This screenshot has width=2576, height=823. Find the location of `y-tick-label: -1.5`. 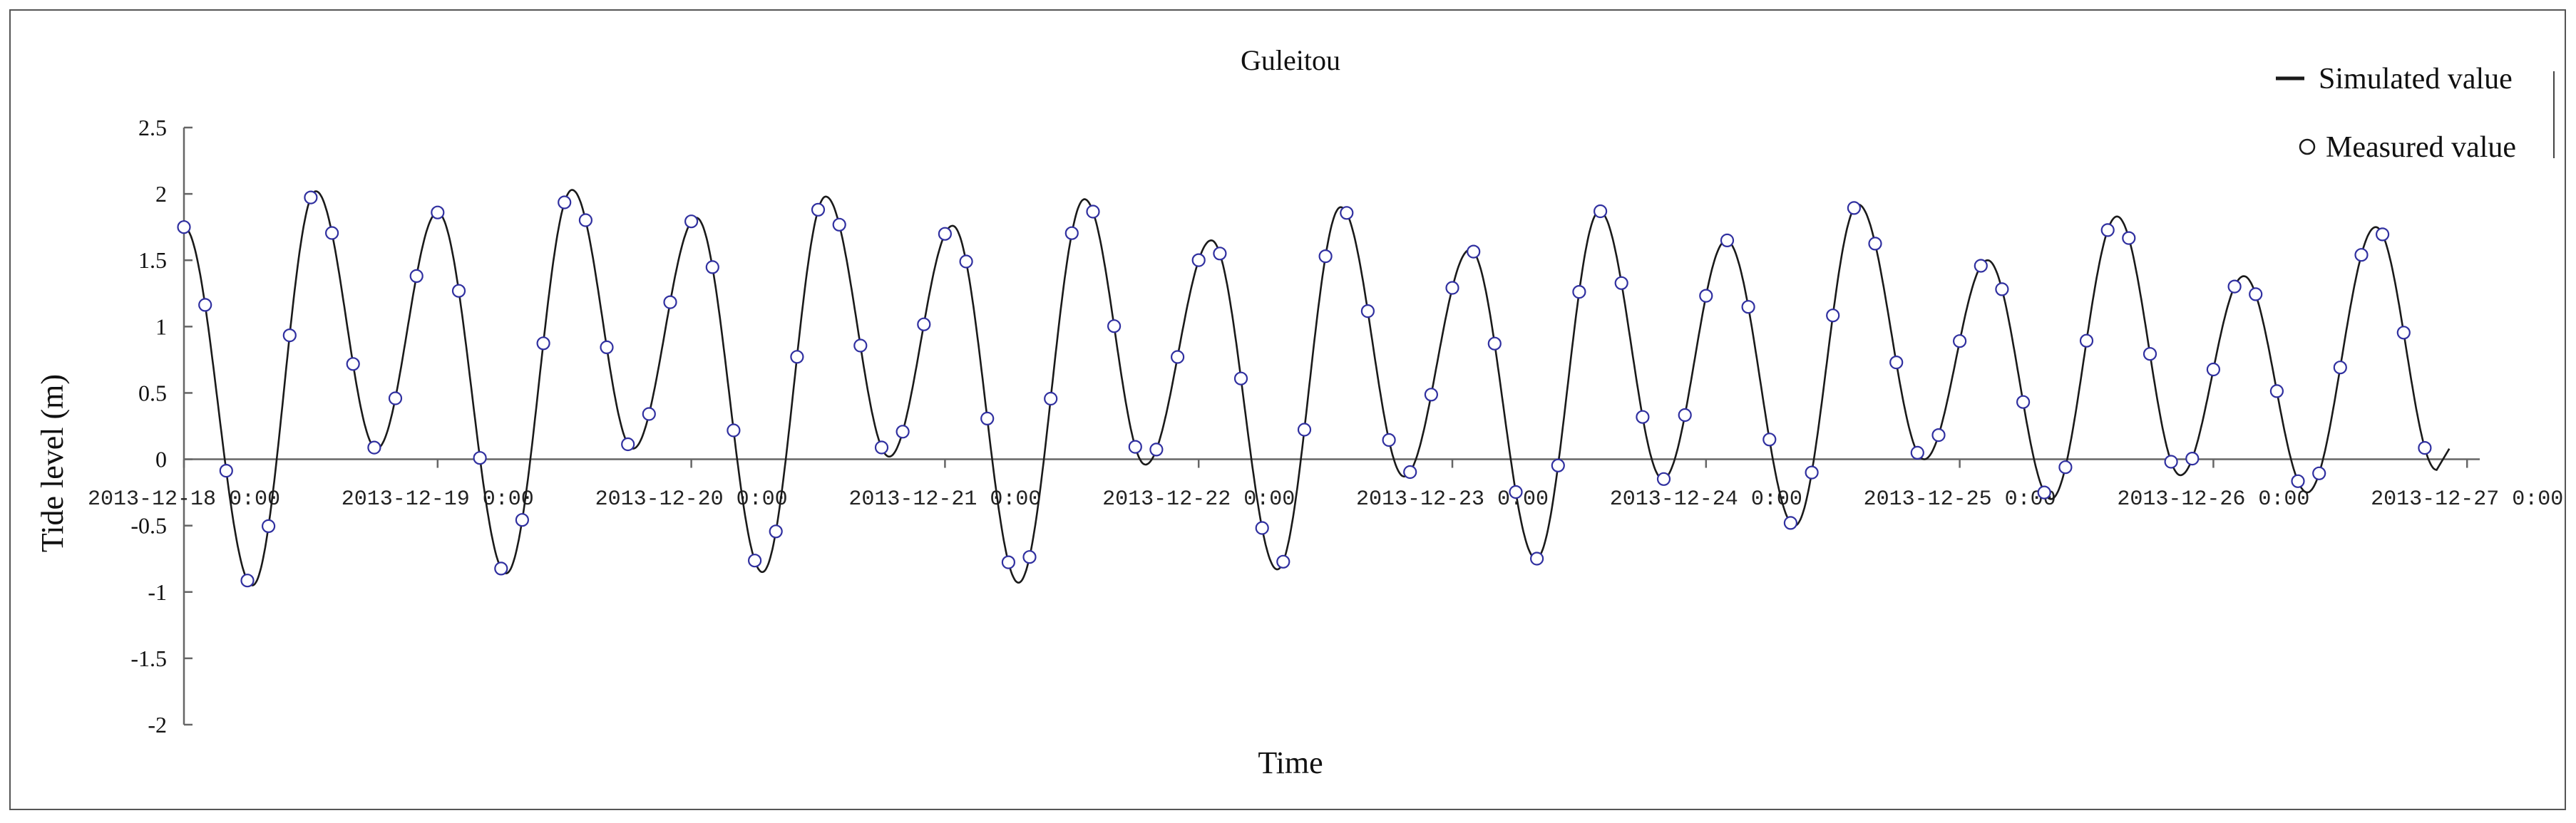

y-tick-label: -1.5 is located at coordinates (148, 658).